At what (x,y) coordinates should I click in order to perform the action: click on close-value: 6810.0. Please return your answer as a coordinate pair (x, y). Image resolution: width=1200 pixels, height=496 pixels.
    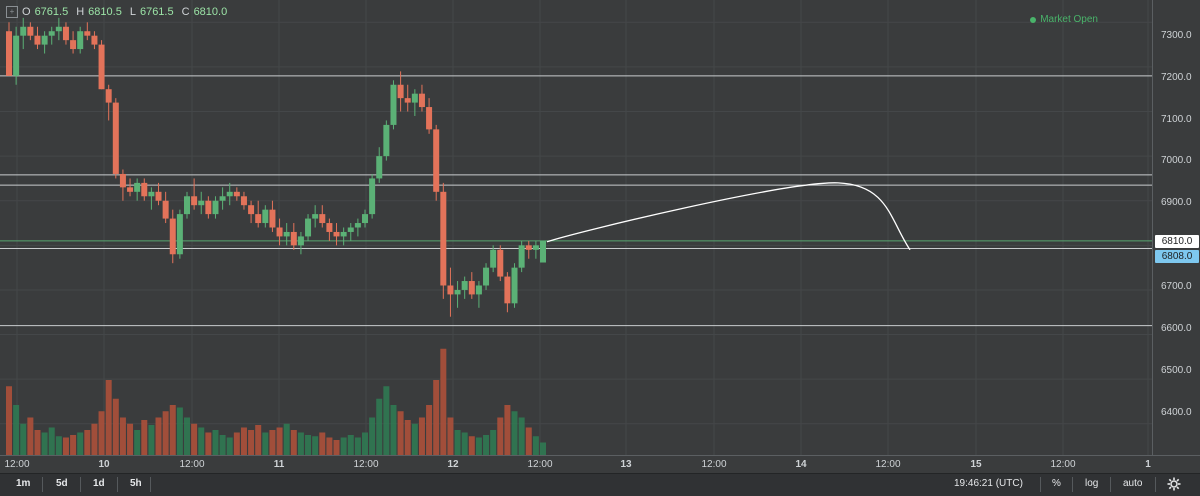
    Looking at the image, I should click on (210, 12).